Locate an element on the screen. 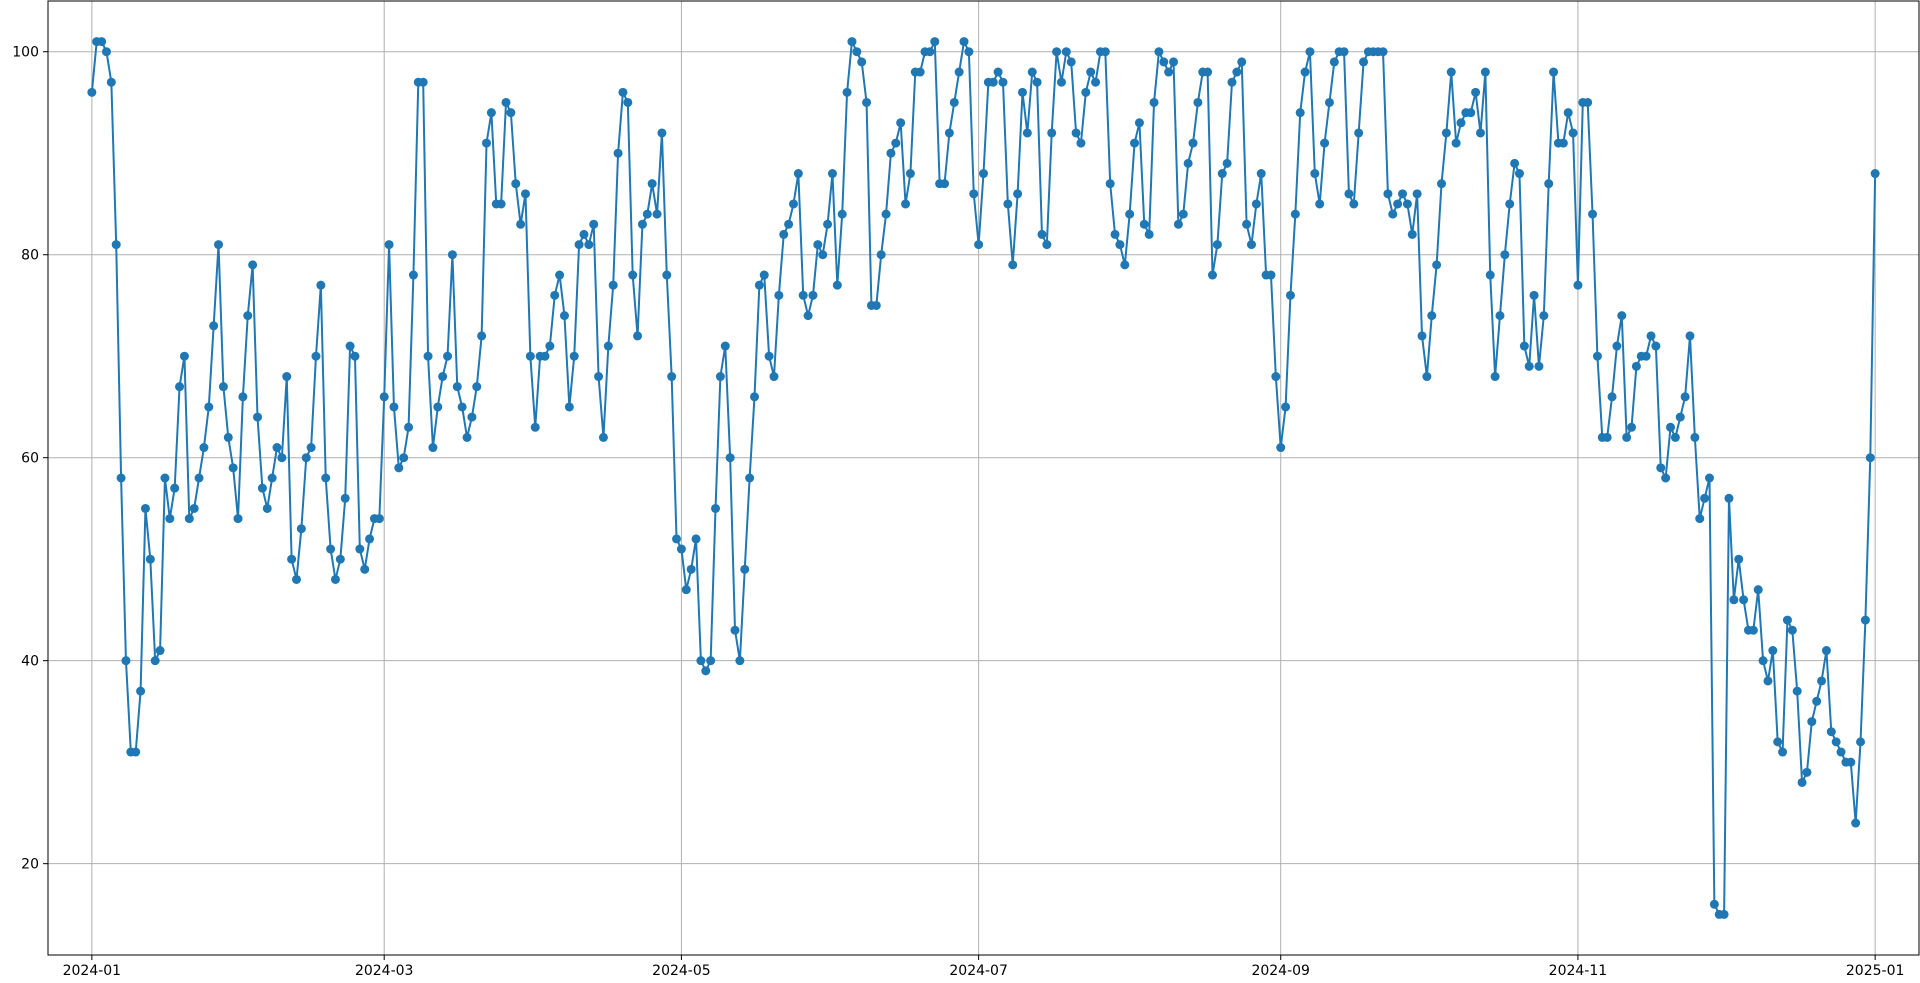 The height and width of the screenshot is (983, 1920). y-tick-label: 100 is located at coordinates (25, 53).